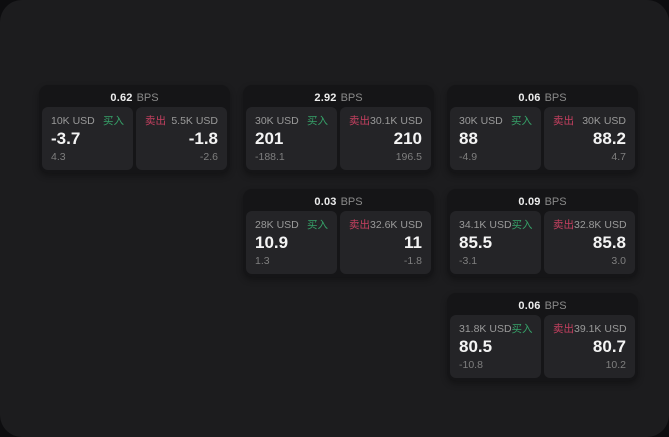 The image size is (669, 437). Describe the element at coordinates (618, 157) in the screenshot. I see `sell-sub-value: 4.7` at that location.